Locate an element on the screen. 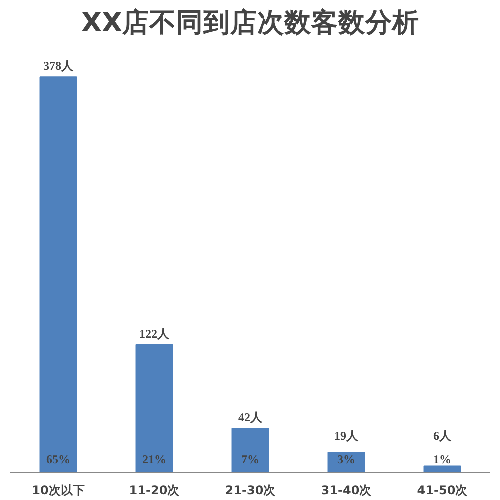  annotation: 65% is located at coordinates (58, 459).